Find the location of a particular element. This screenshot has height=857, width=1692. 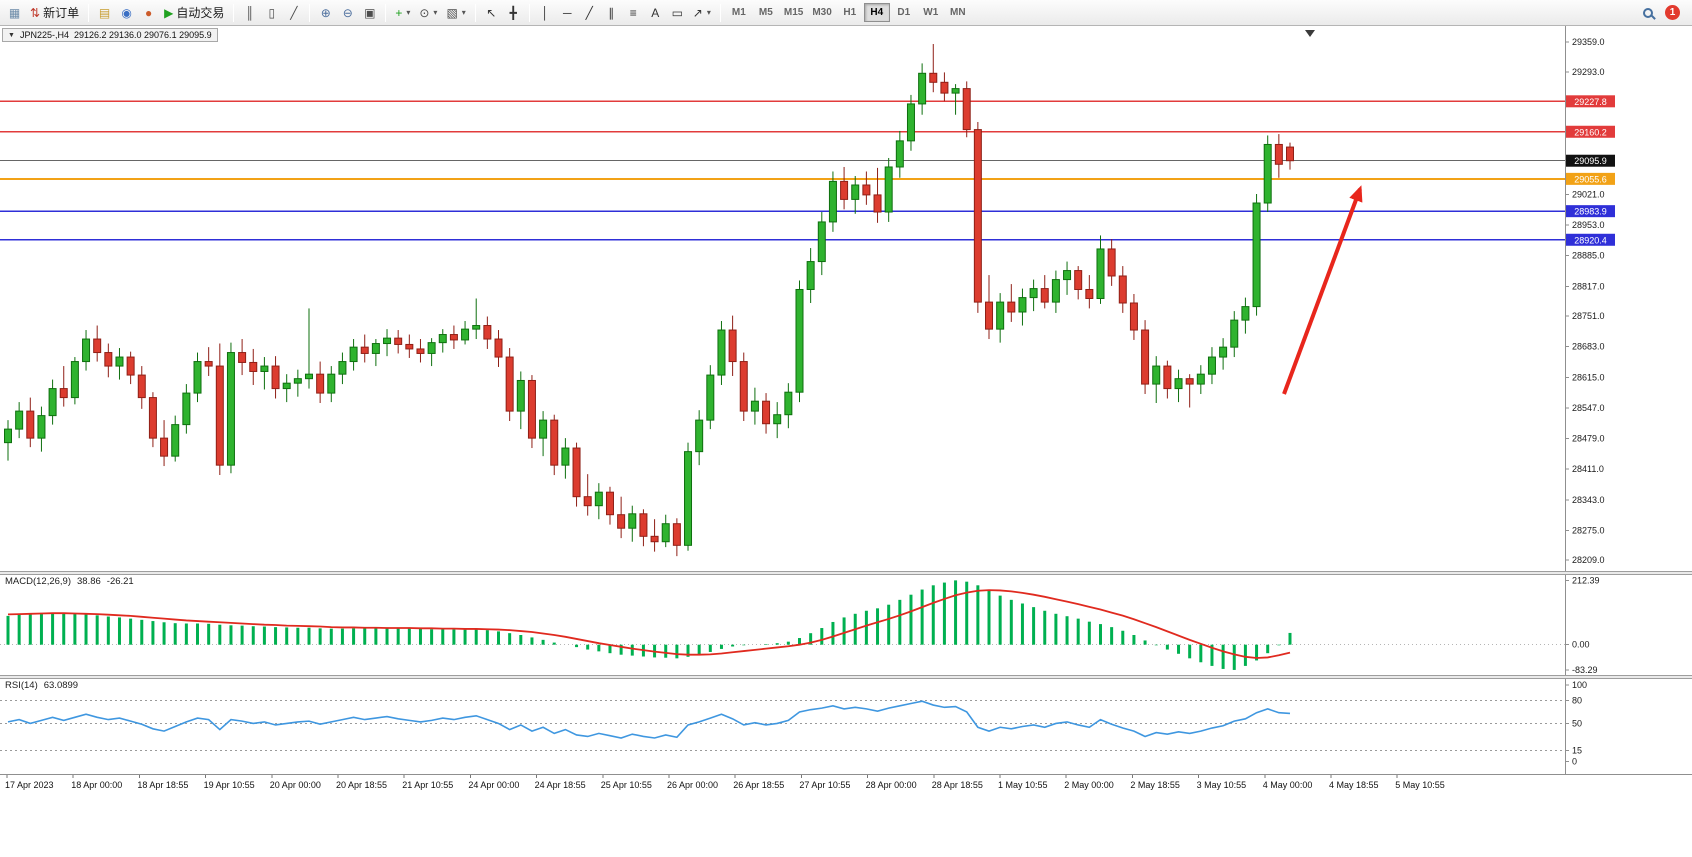

timeframe-h1: H1 is located at coordinates (850, 12).